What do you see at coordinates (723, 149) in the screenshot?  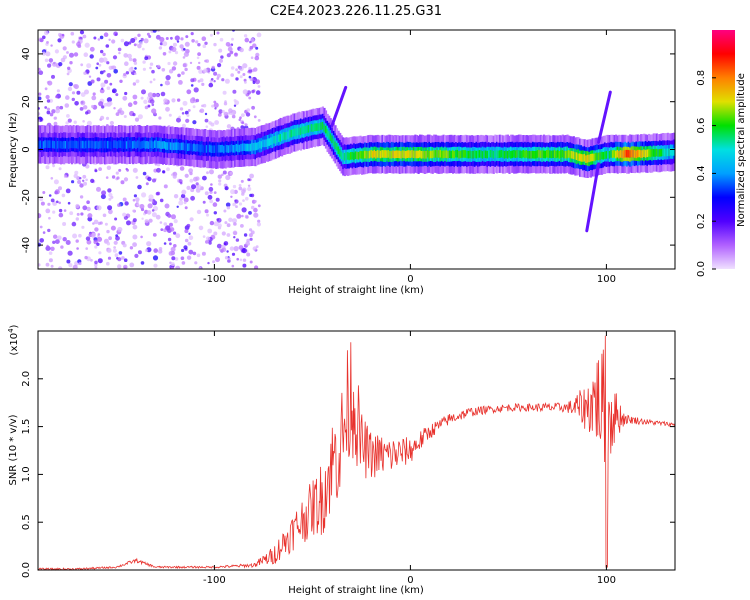 I see `colorbar-gradient` at bounding box center [723, 149].